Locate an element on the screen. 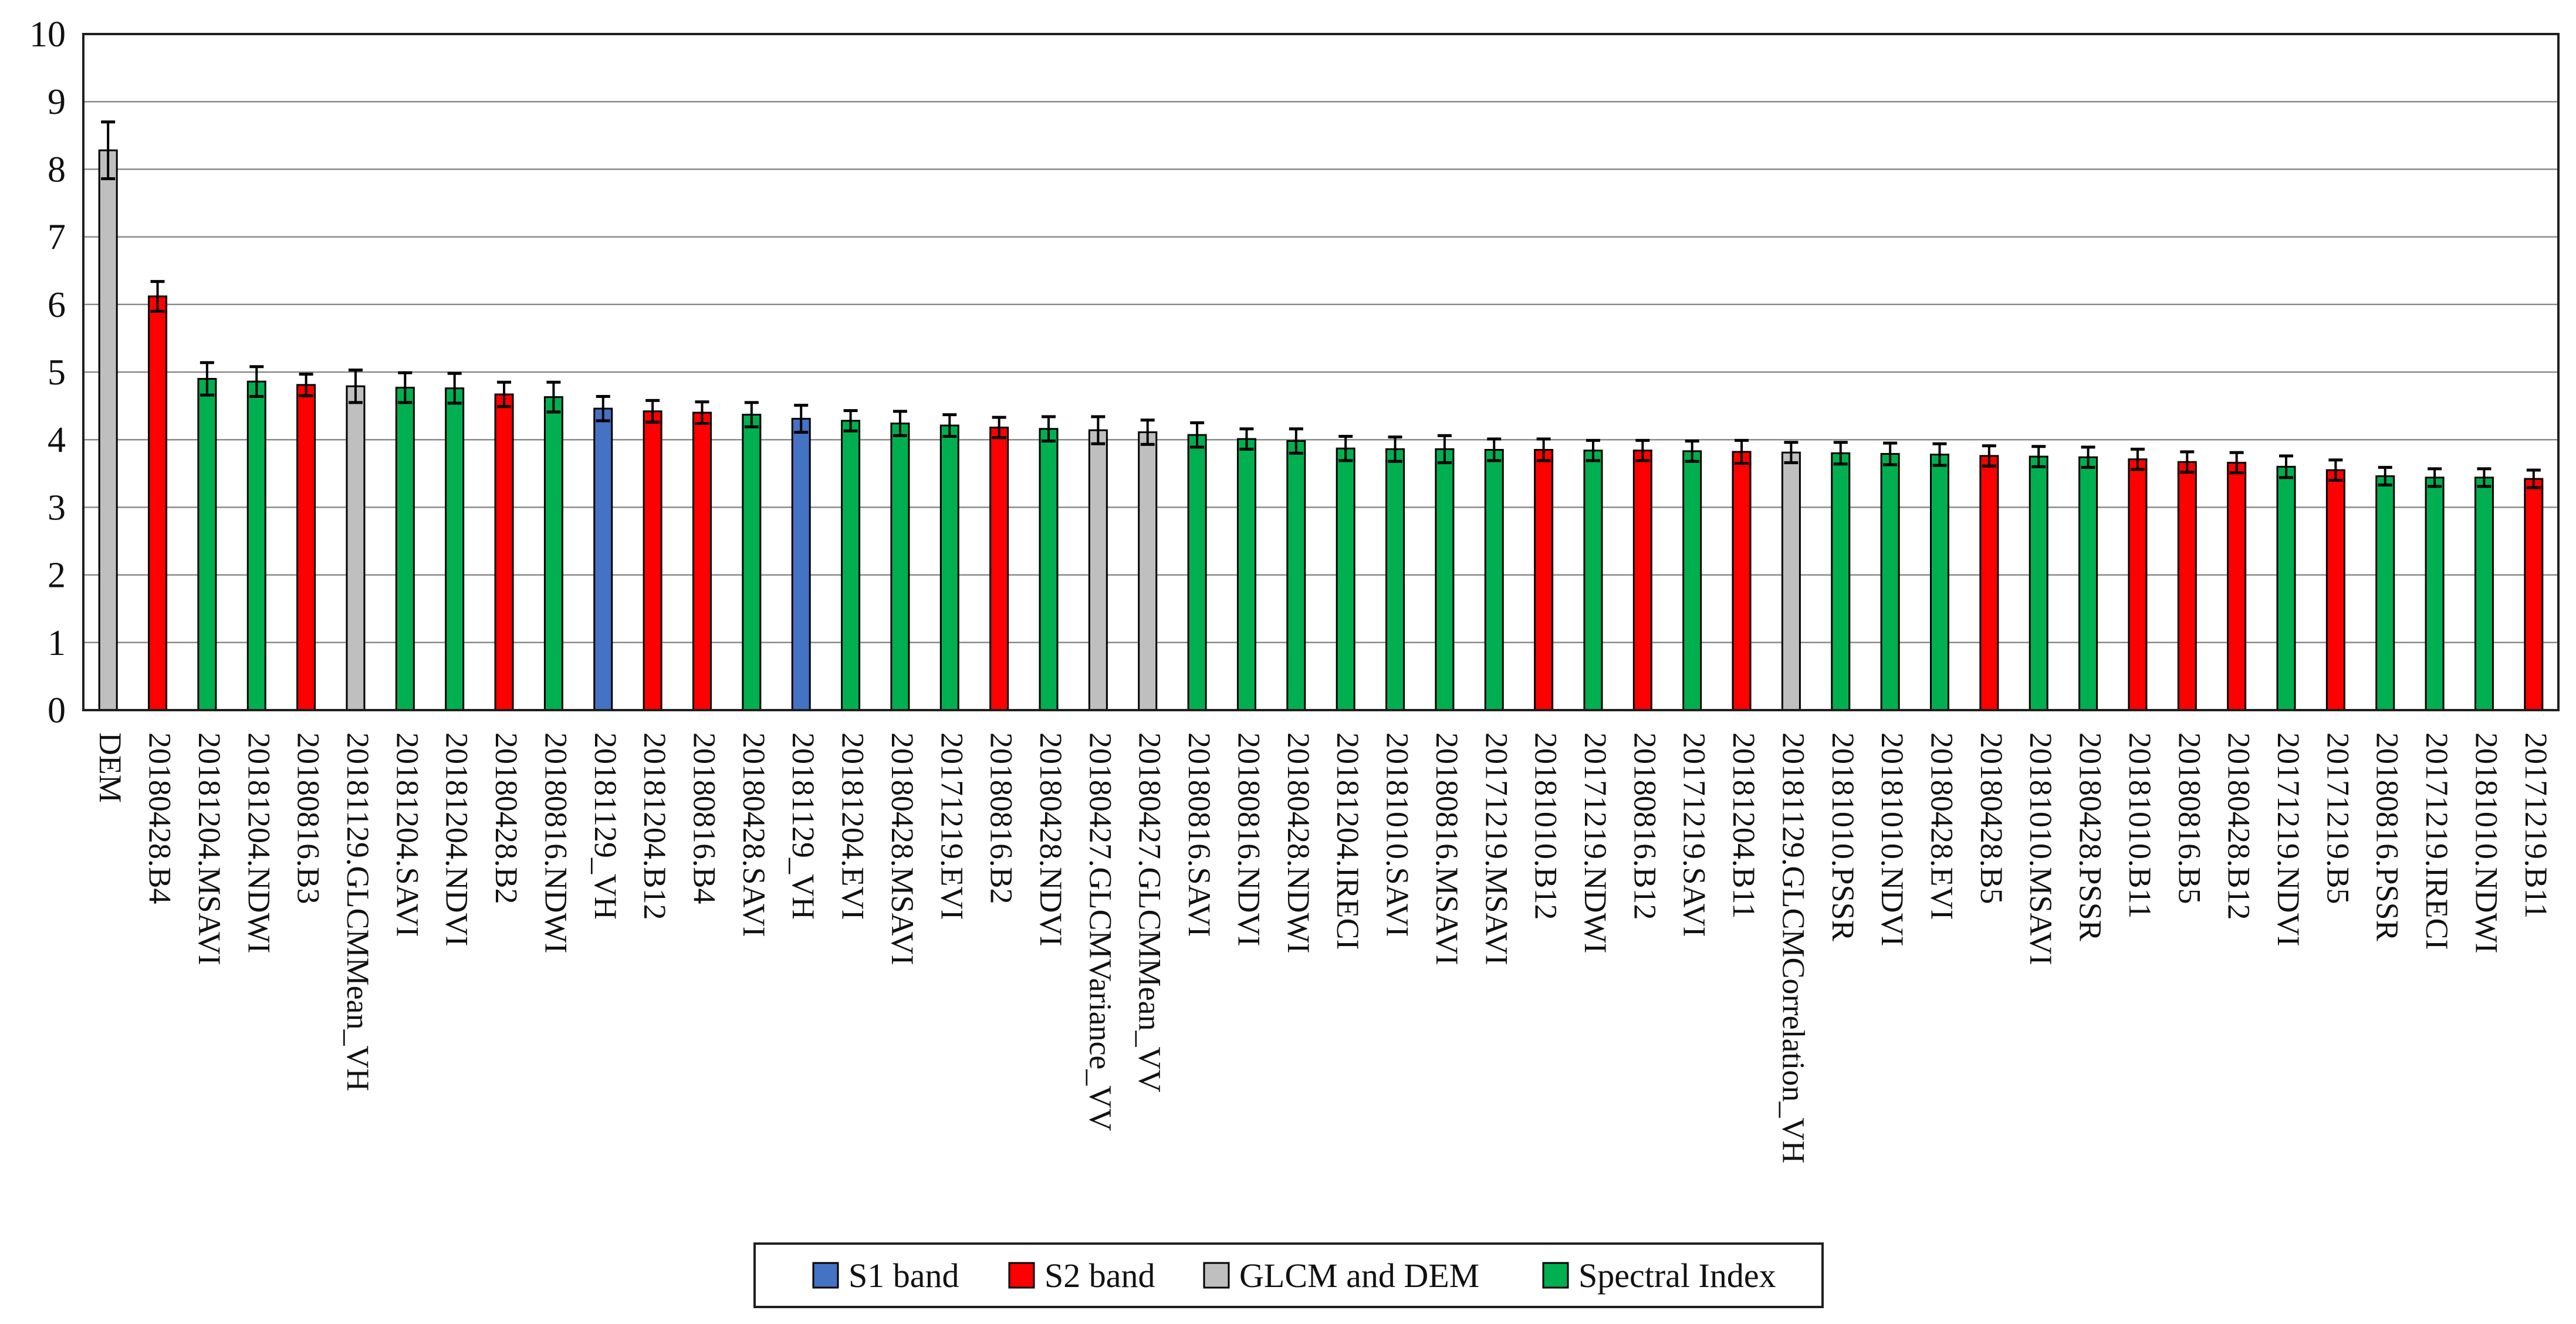 This screenshot has height=1324, width=2576. x-tick-label: 20181204.NDWI is located at coordinates (258, 842).